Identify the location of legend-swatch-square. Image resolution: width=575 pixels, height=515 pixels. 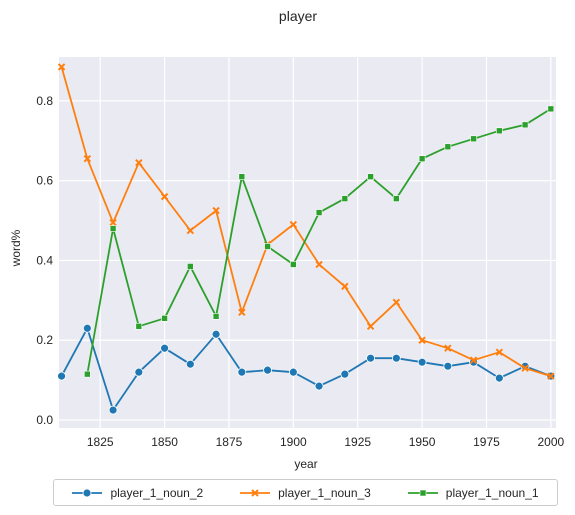
(422, 492).